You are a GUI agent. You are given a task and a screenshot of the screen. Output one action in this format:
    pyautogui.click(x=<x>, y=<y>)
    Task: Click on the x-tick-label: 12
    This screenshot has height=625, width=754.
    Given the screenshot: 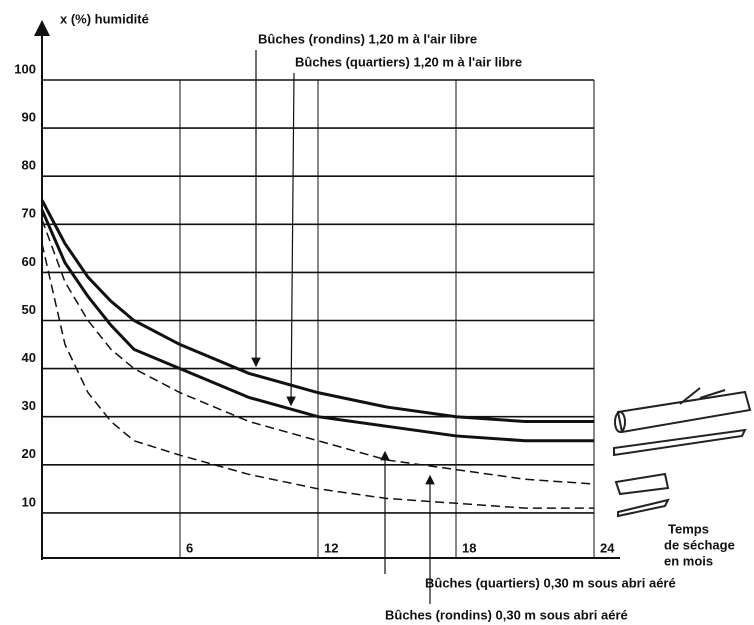 What is the action you would take?
    pyautogui.click(x=331, y=547)
    